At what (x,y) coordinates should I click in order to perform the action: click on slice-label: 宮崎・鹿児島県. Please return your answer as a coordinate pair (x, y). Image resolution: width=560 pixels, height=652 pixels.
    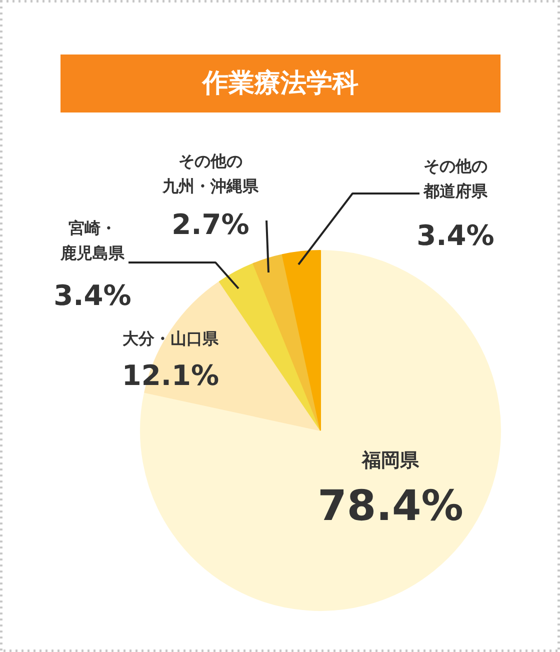
    Looking at the image, I should click on (93, 240).